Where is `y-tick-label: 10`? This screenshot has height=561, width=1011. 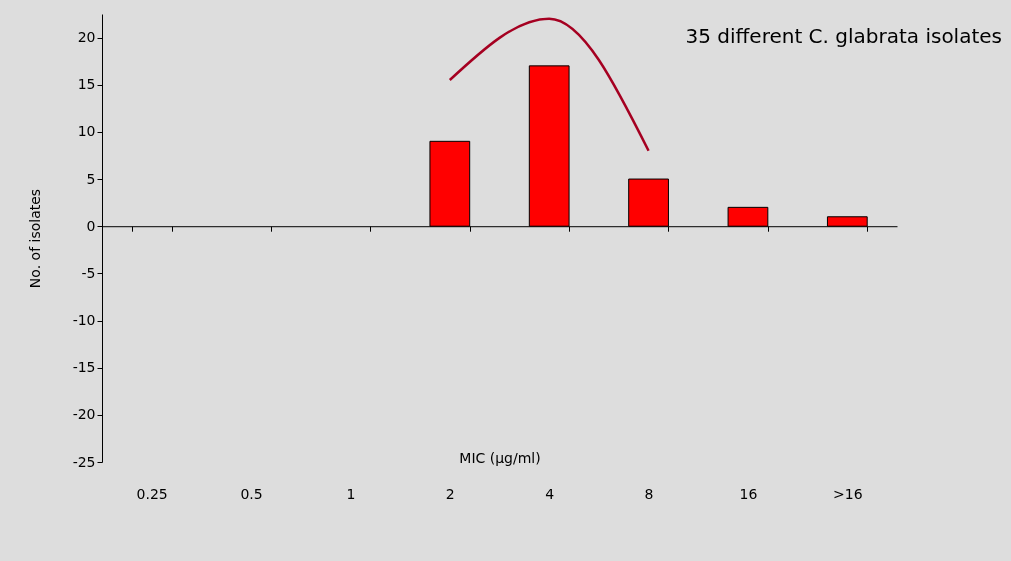 y-tick-label: 10 is located at coordinates (86, 131).